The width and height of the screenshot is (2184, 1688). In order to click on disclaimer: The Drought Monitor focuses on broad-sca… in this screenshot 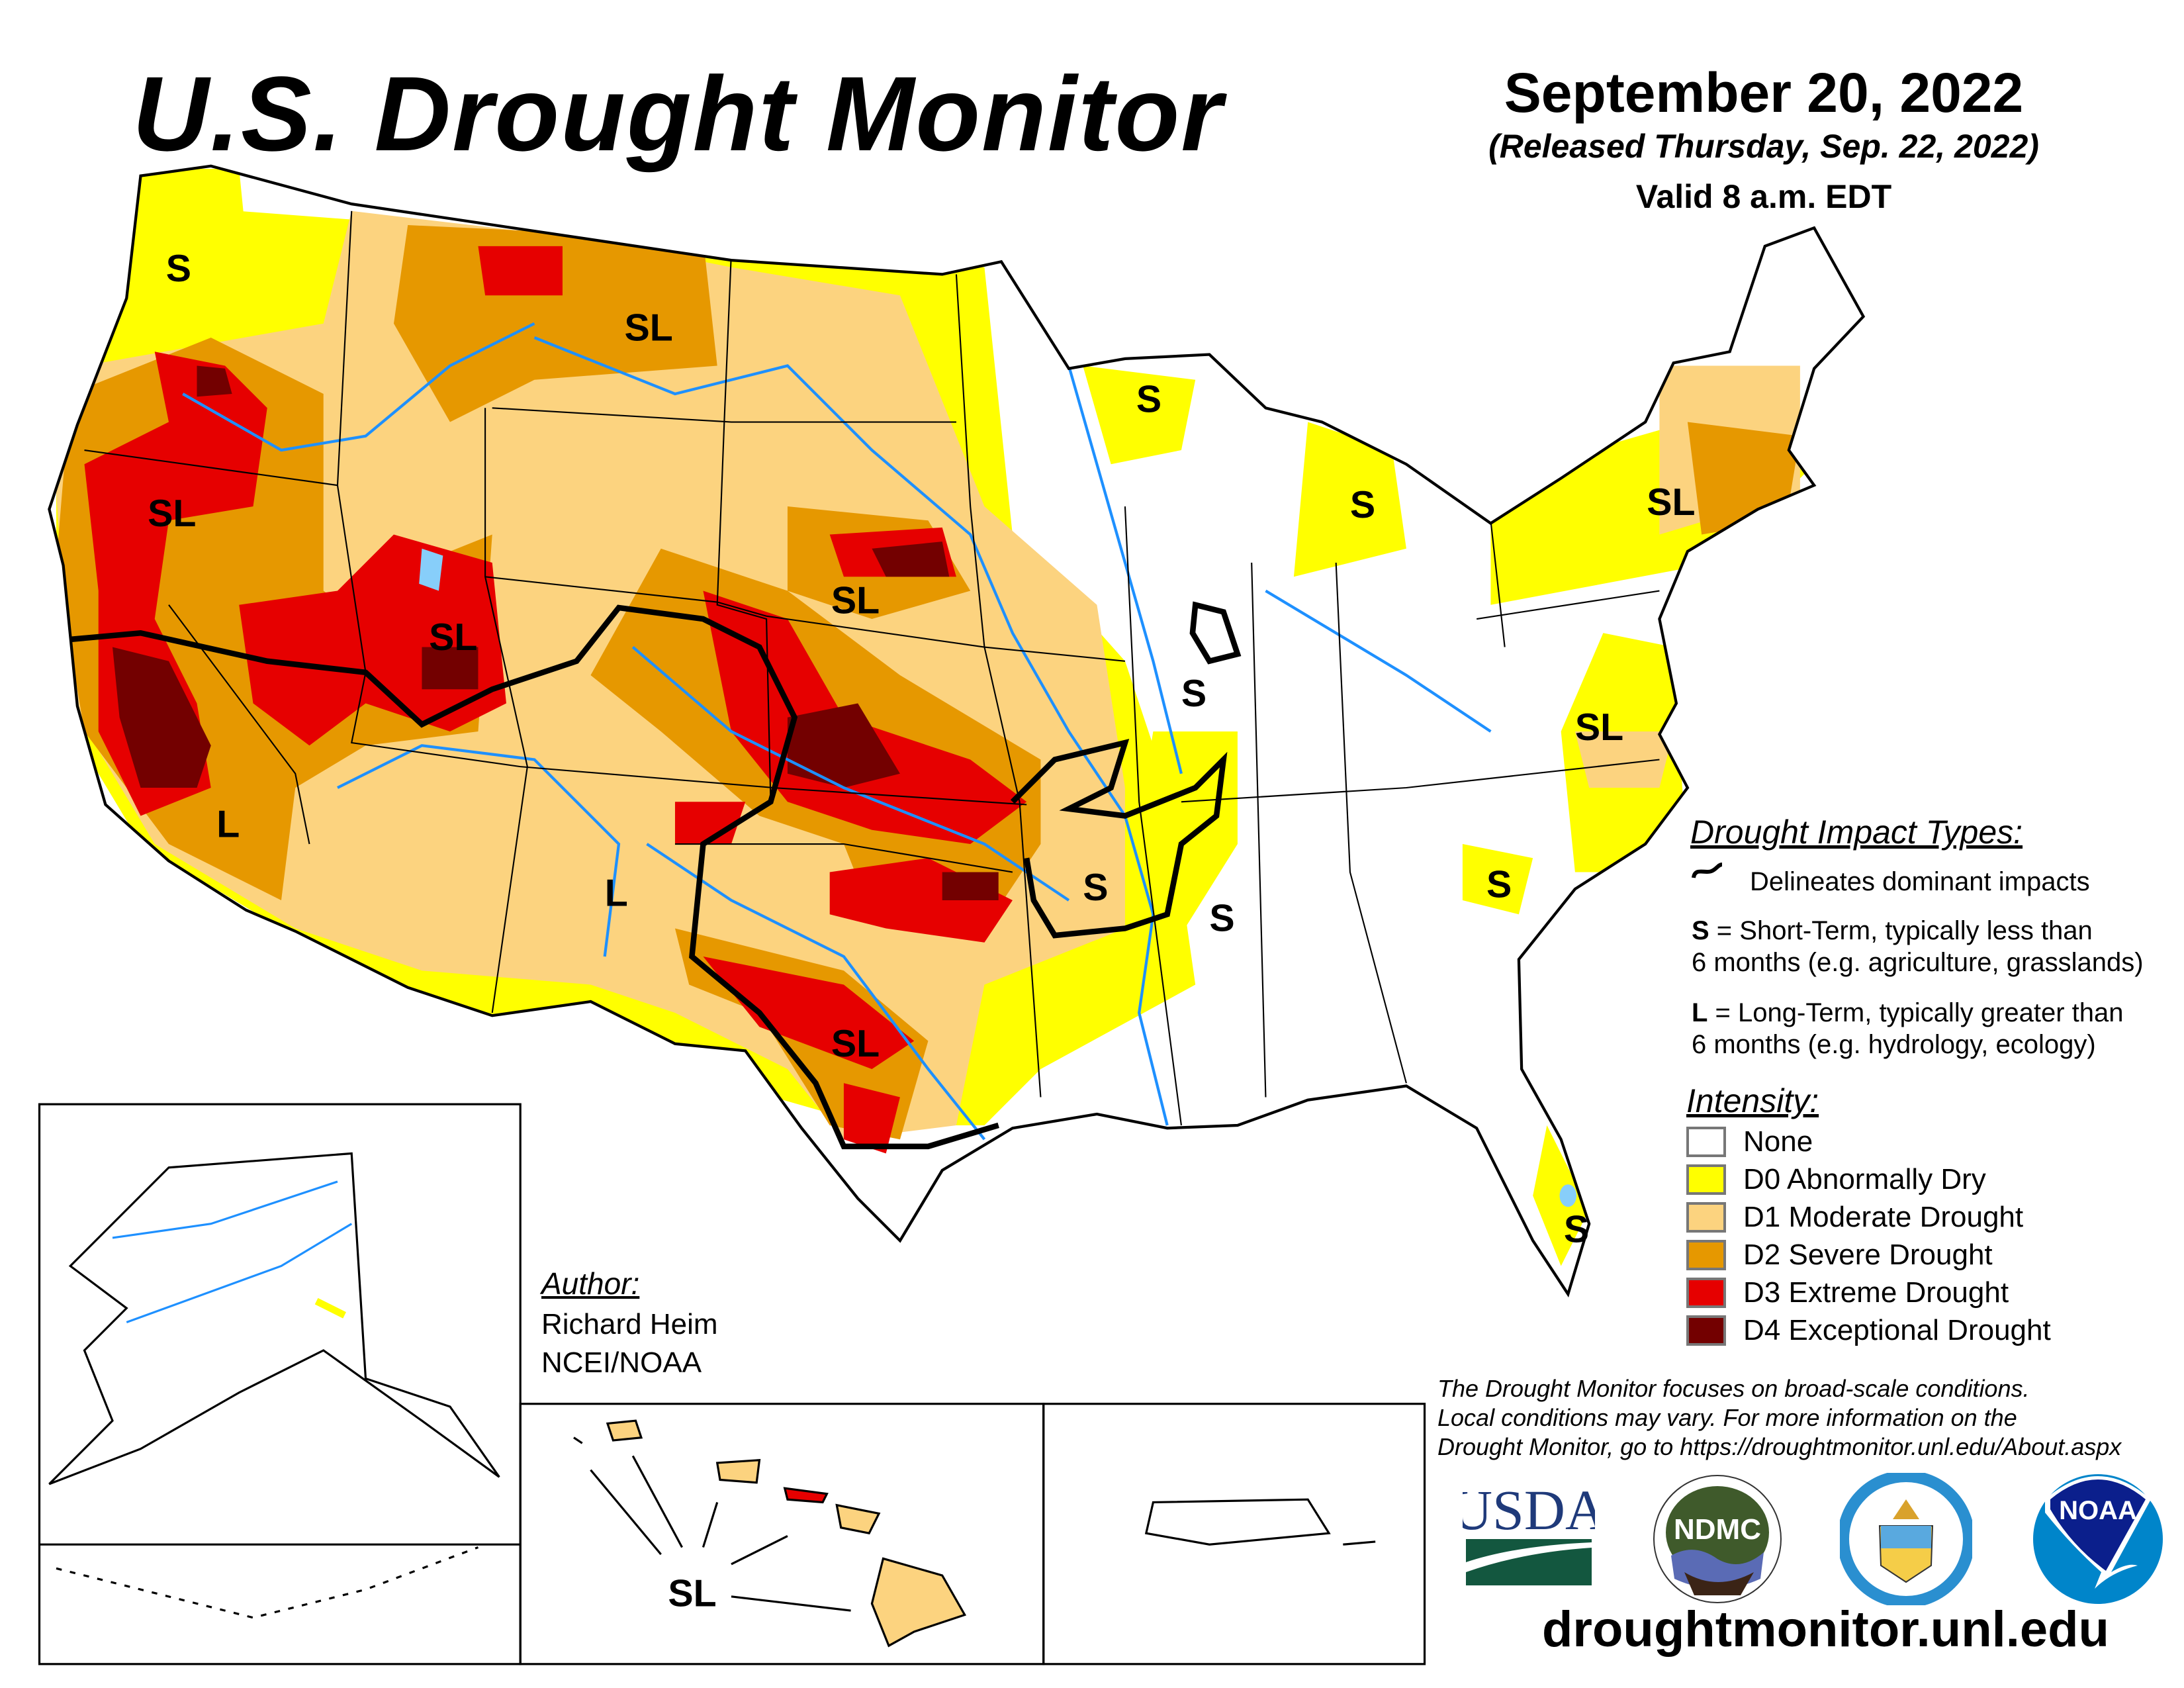, I will do `click(1779, 1418)`.